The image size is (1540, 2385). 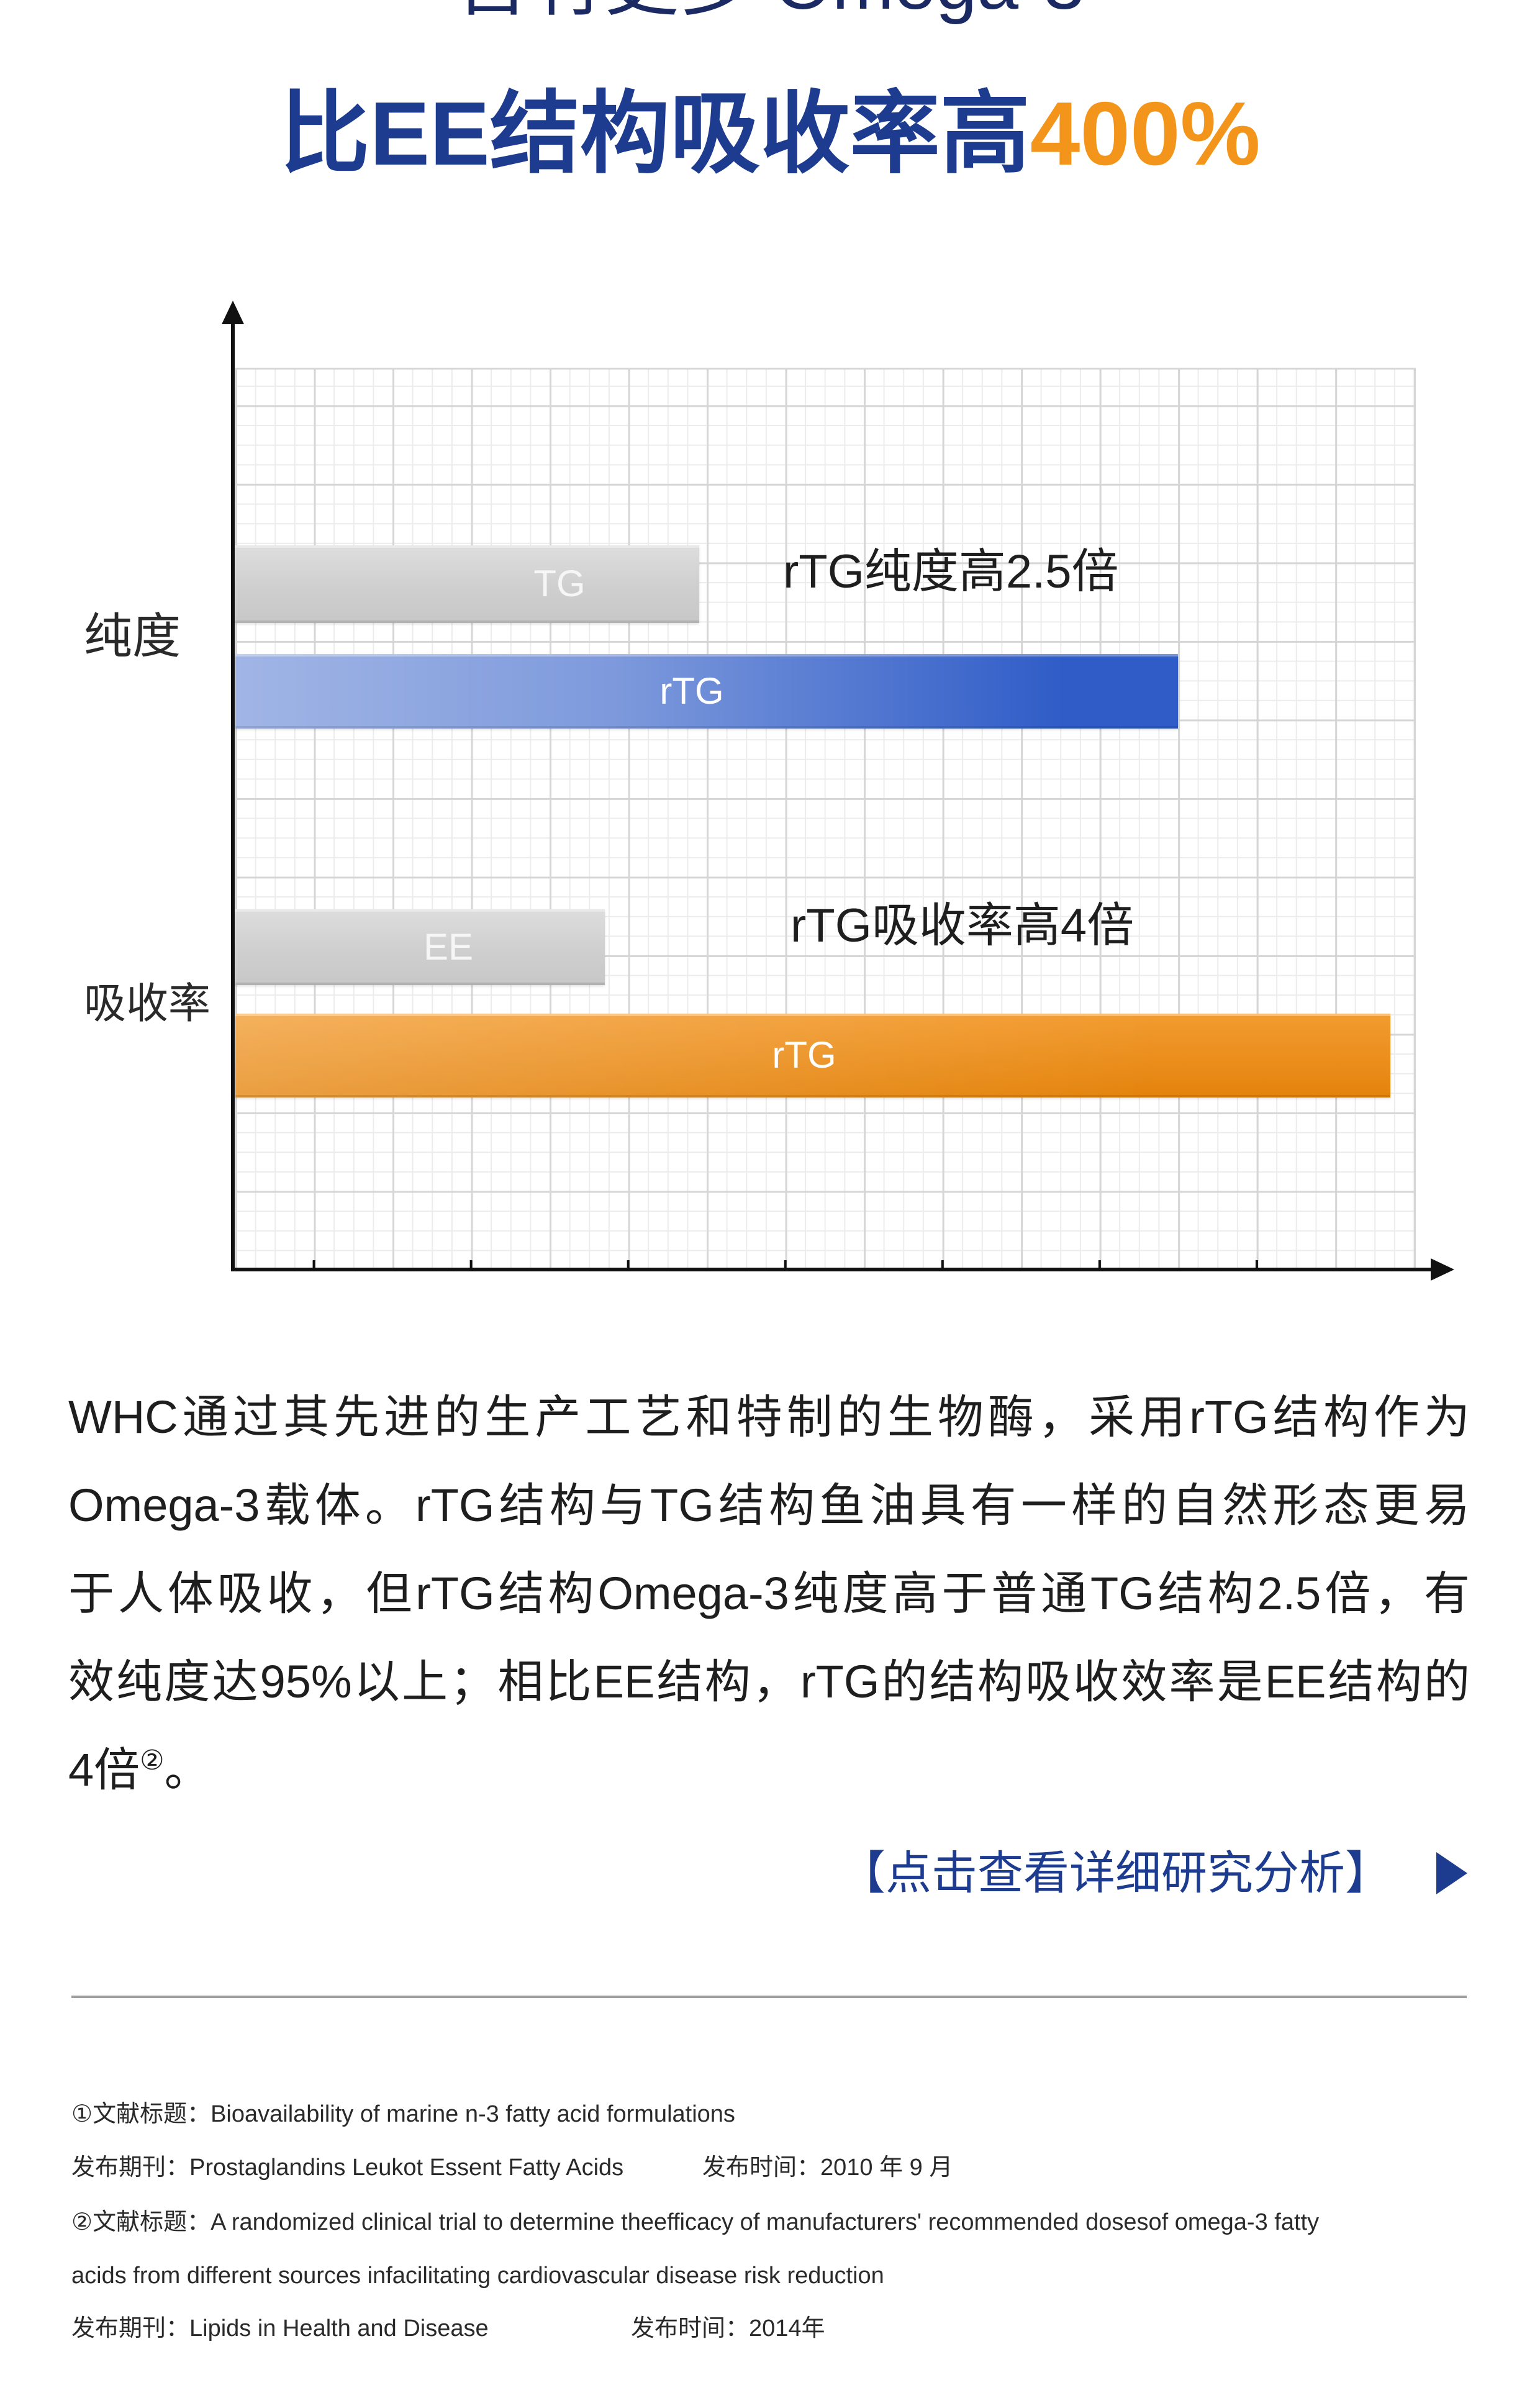 What do you see at coordinates (769, 1505) in the screenshot?
I see `body-text-line: Omega-3载体。rTG结构与TG结构鱼油具有一样的自然形态更易` at bounding box center [769, 1505].